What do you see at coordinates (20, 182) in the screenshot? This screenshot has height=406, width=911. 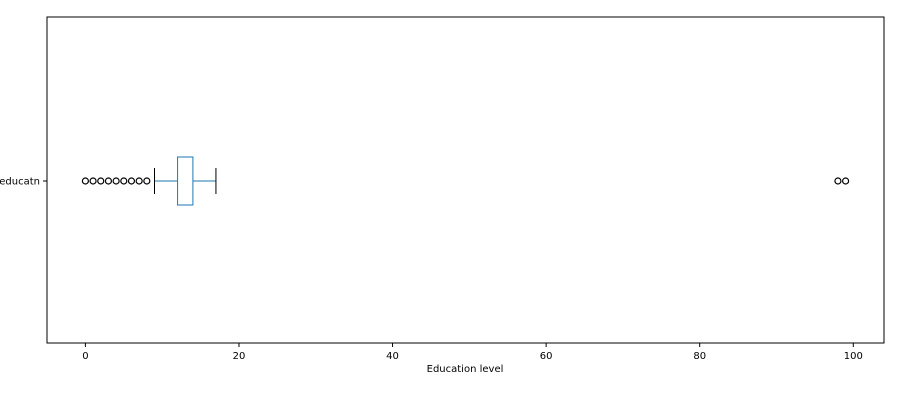 I see `y-tick-label-0: educatn` at bounding box center [20, 182].